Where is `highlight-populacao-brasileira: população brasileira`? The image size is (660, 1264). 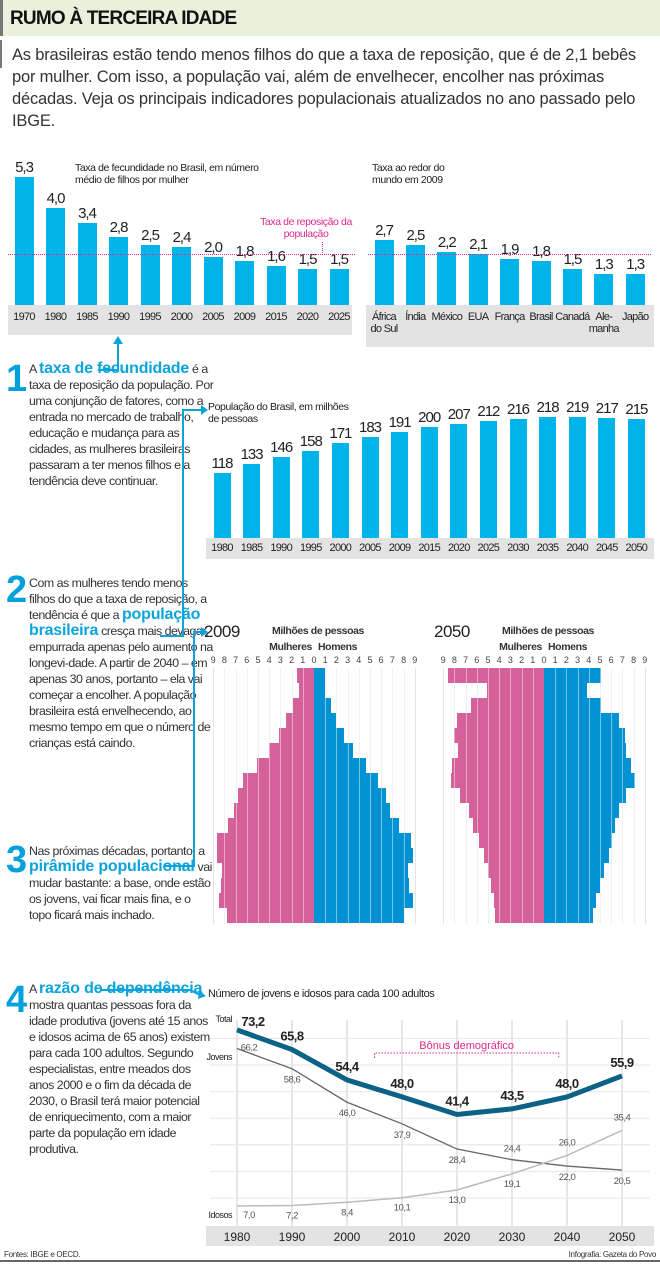 highlight-populacao-brasileira: população brasileira is located at coordinates (115, 622).